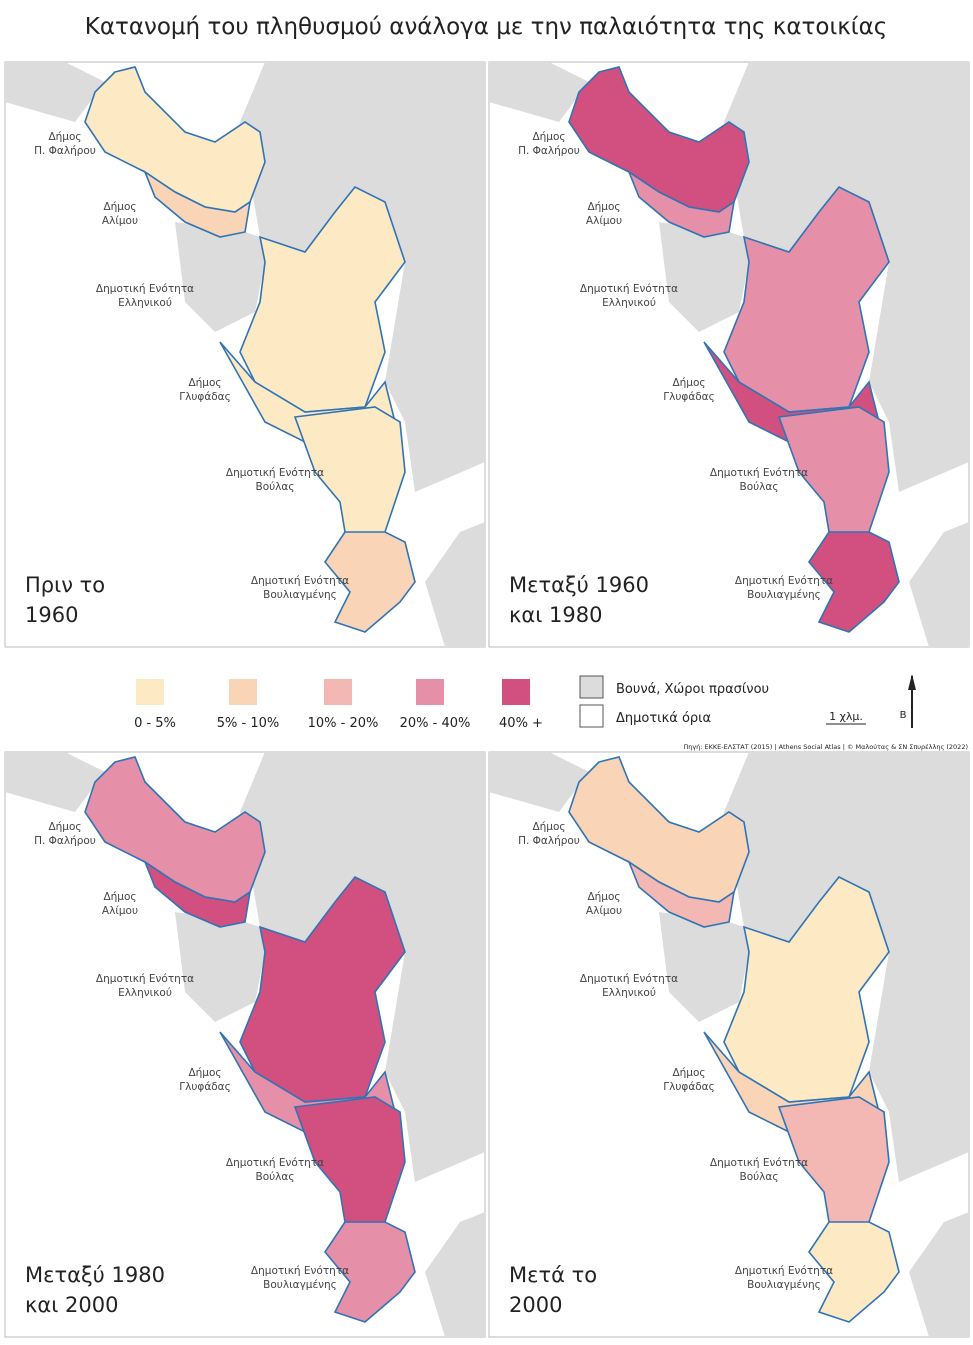 This screenshot has width=973, height=1345. I want to click on north-label: Β, so click(903, 715).